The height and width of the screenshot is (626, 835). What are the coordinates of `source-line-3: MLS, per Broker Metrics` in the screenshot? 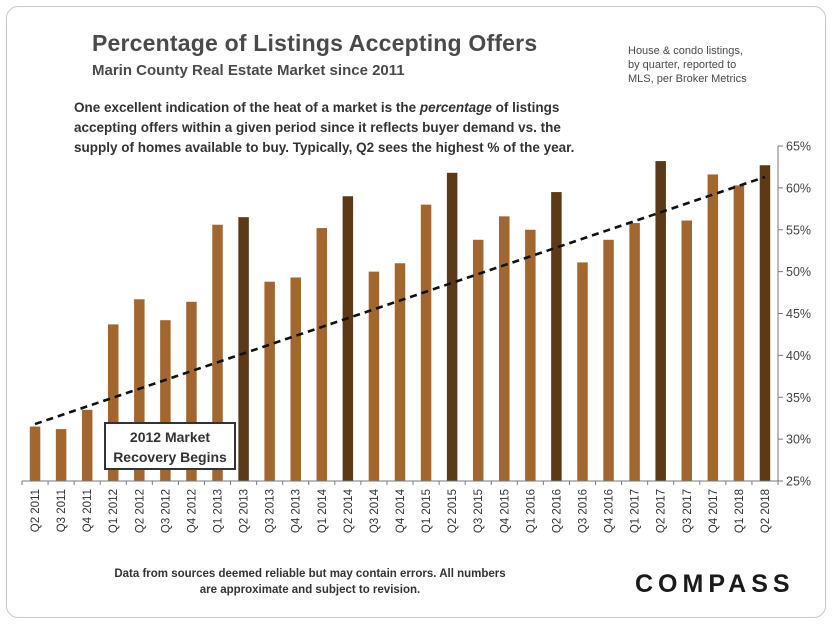 It's located at (687, 79).